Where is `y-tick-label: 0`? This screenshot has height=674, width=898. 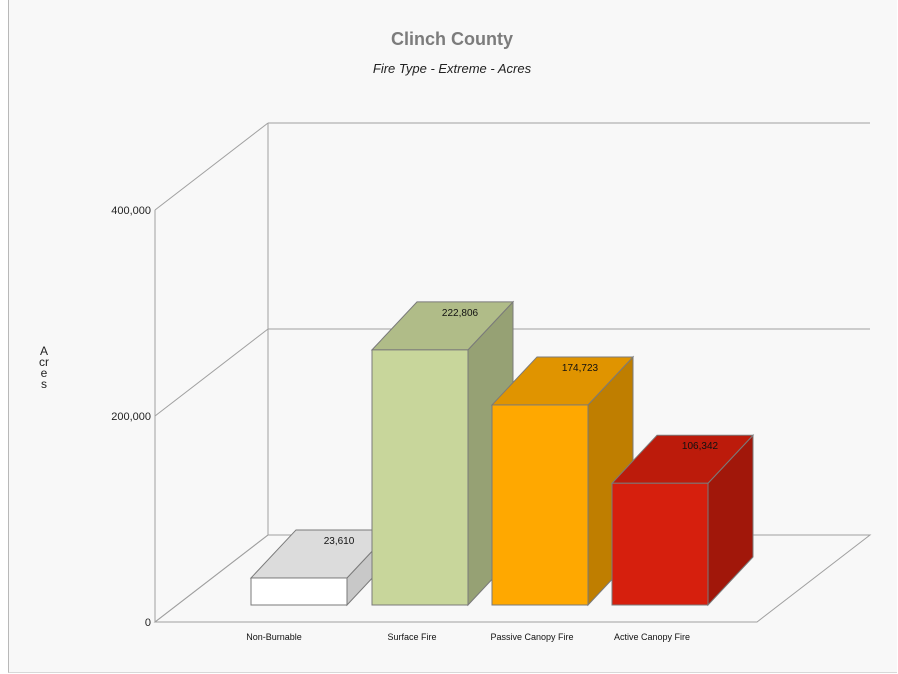
y-tick-label: 0 is located at coordinates (148, 623).